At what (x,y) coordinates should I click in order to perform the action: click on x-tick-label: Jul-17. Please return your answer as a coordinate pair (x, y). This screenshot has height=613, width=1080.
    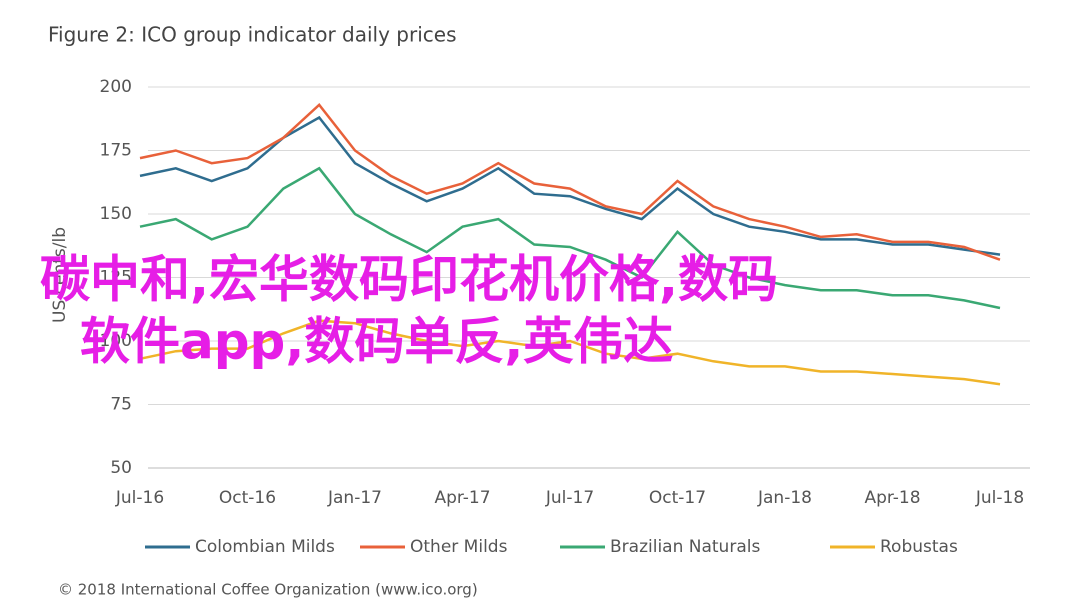
    Looking at the image, I should click on (569, 498).